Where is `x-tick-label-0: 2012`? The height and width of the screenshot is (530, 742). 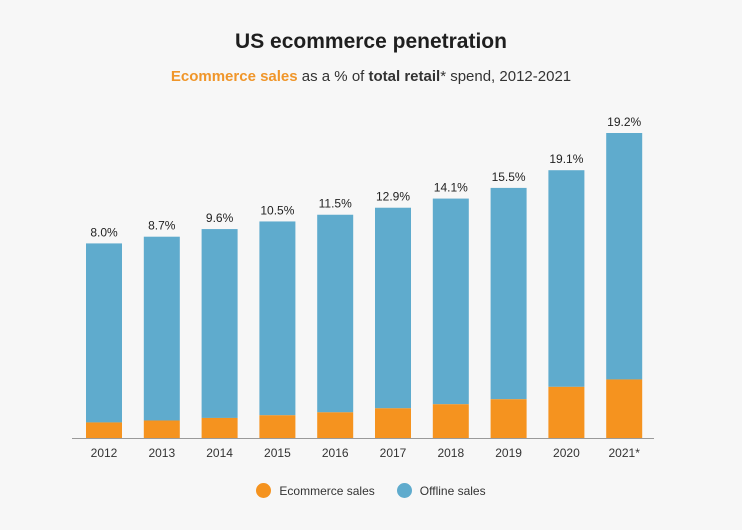
x-tick-label-0: 2012 is located at coordinates (104, 453).